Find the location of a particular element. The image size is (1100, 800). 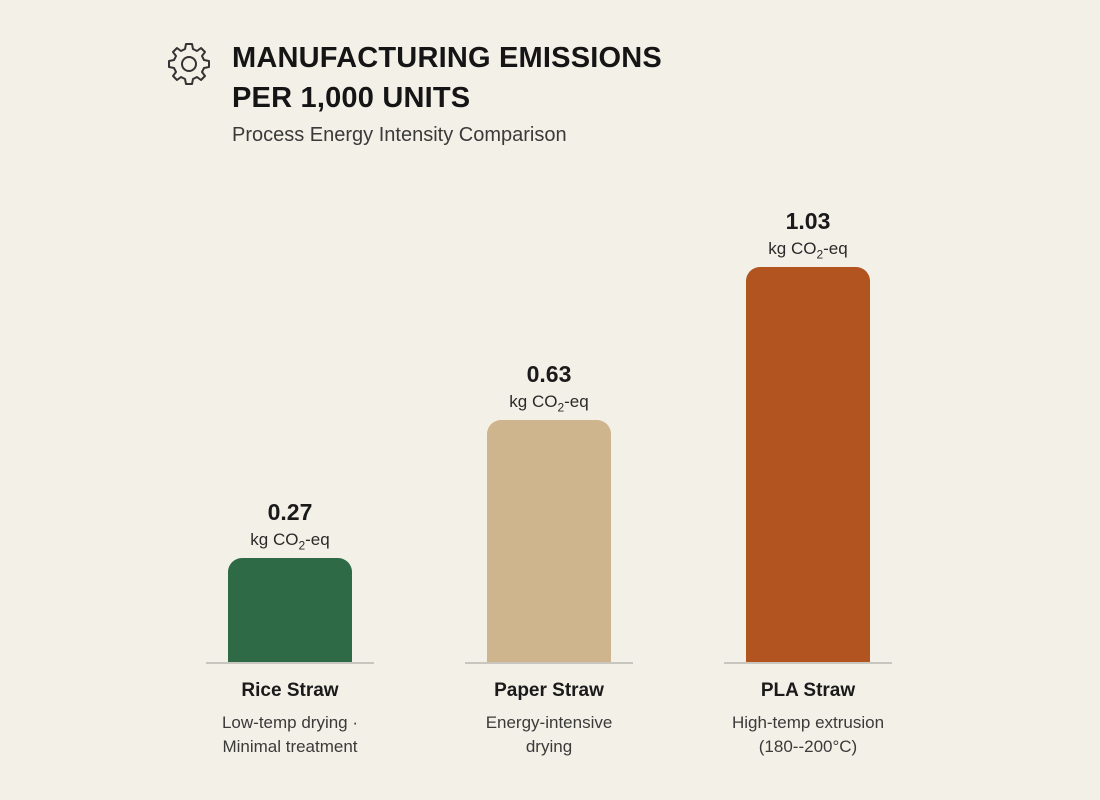

bar-paper-straw is located at coordinates (549, 541).